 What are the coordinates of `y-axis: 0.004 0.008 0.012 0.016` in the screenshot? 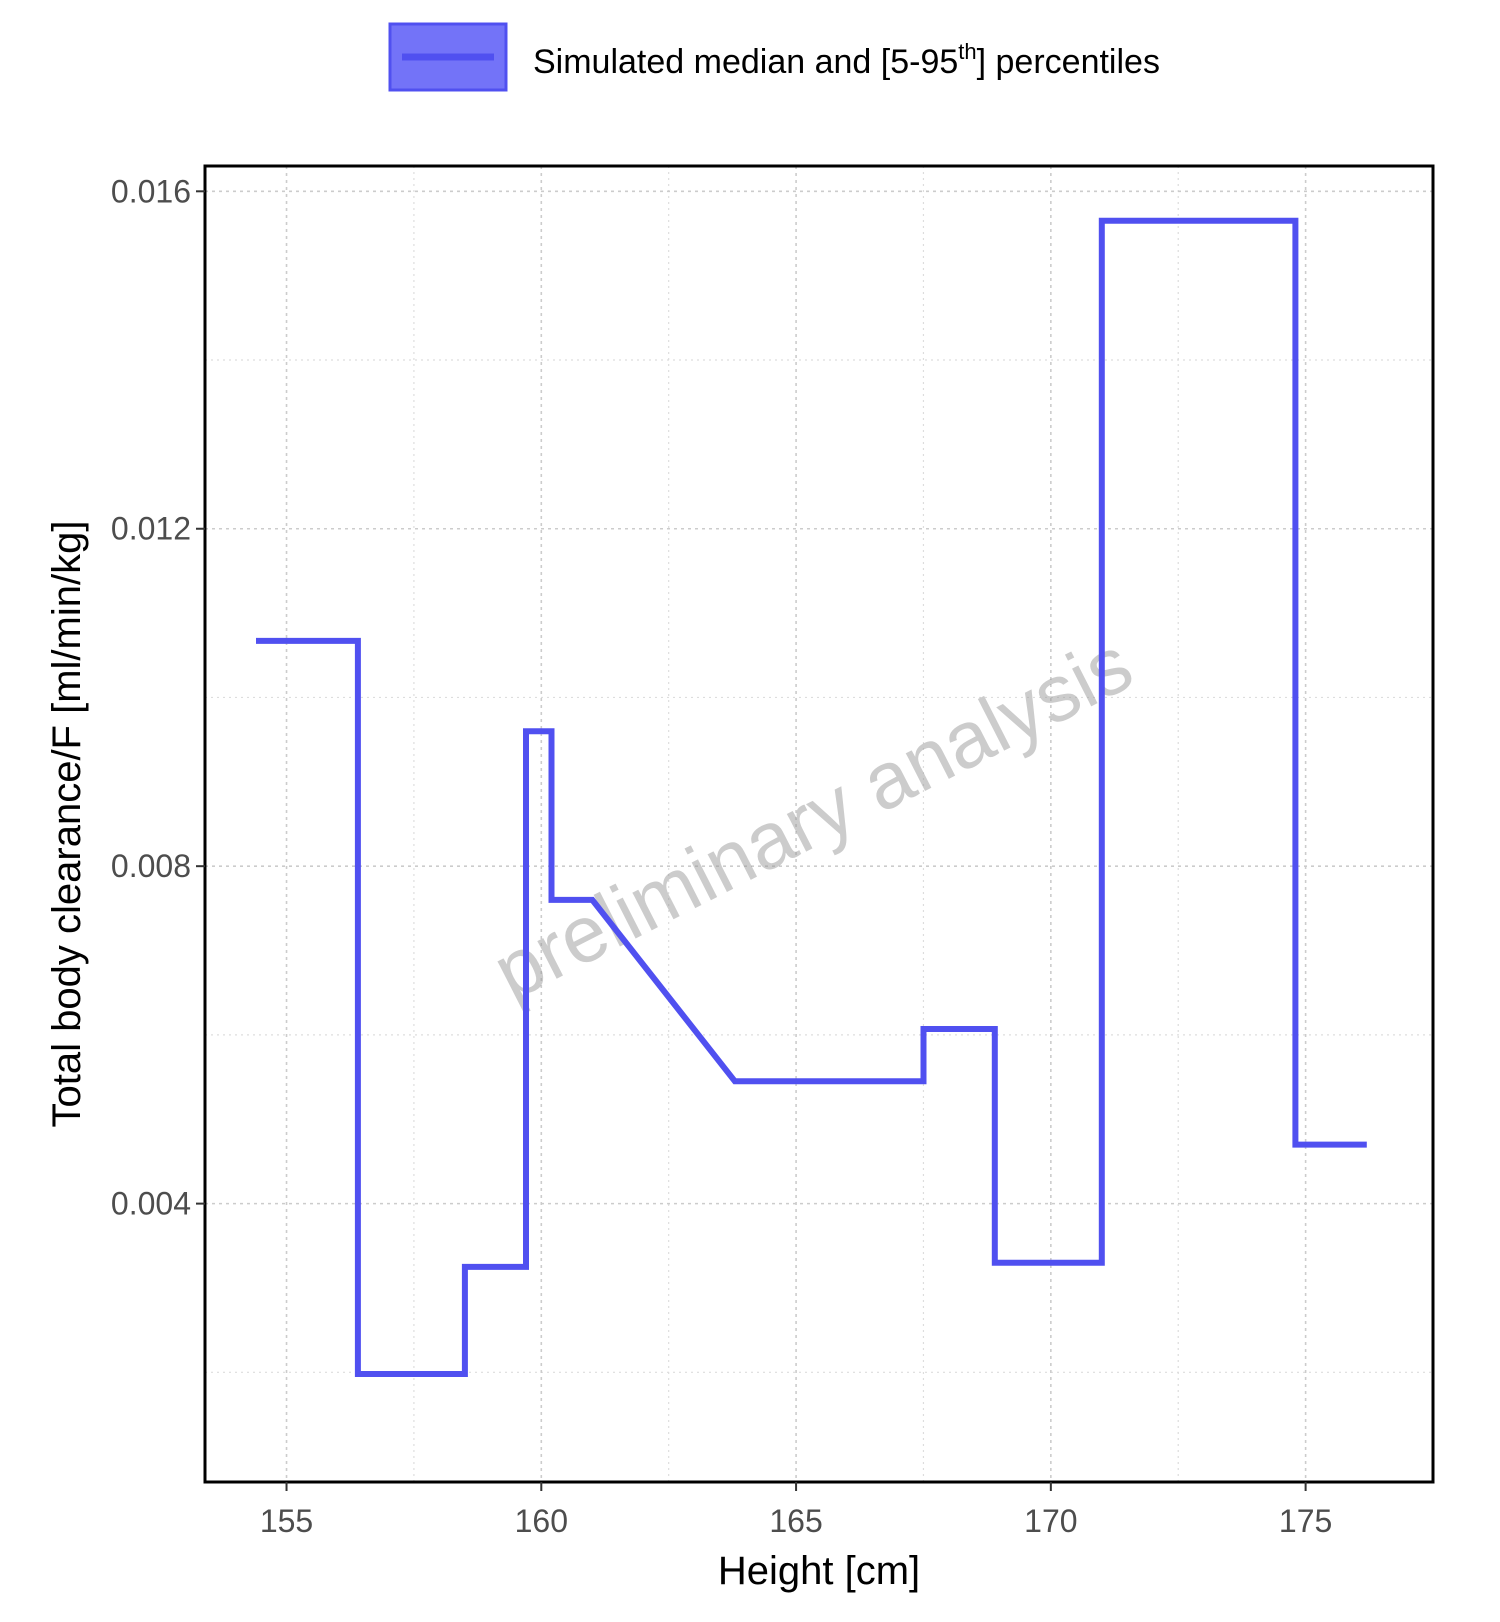 It's located at (158, 697).